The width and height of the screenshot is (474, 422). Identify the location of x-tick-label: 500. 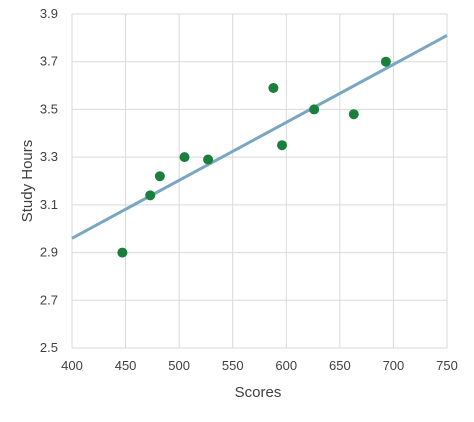
(179, 365).